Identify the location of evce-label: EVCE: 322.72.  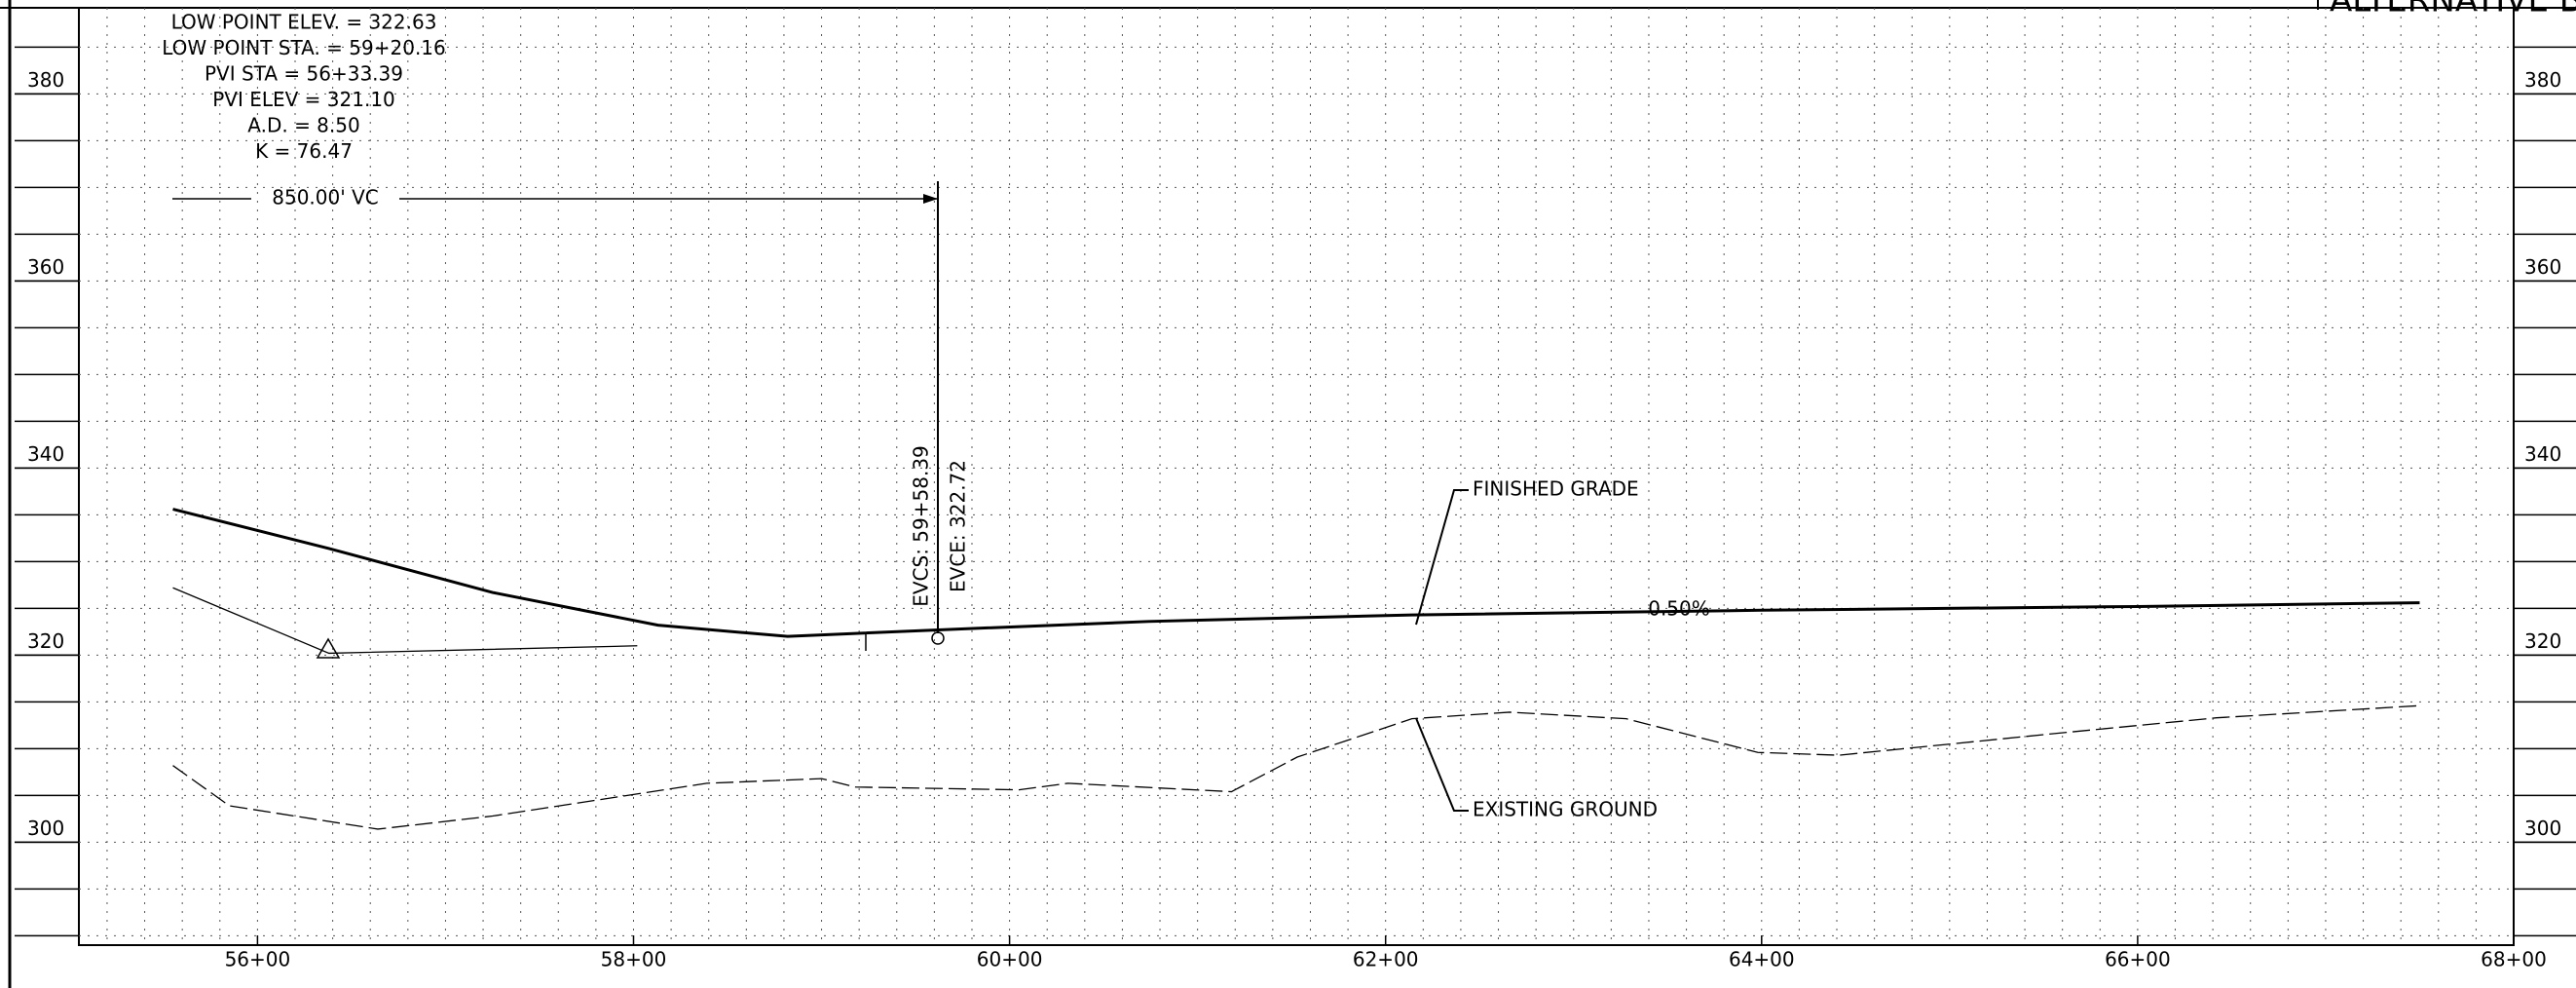
(958, 526).